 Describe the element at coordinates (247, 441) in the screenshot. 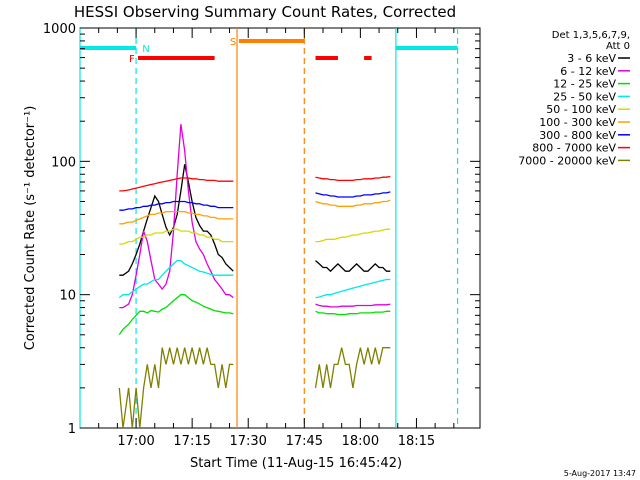

I see `x-tick-label: 17:30` at that location.